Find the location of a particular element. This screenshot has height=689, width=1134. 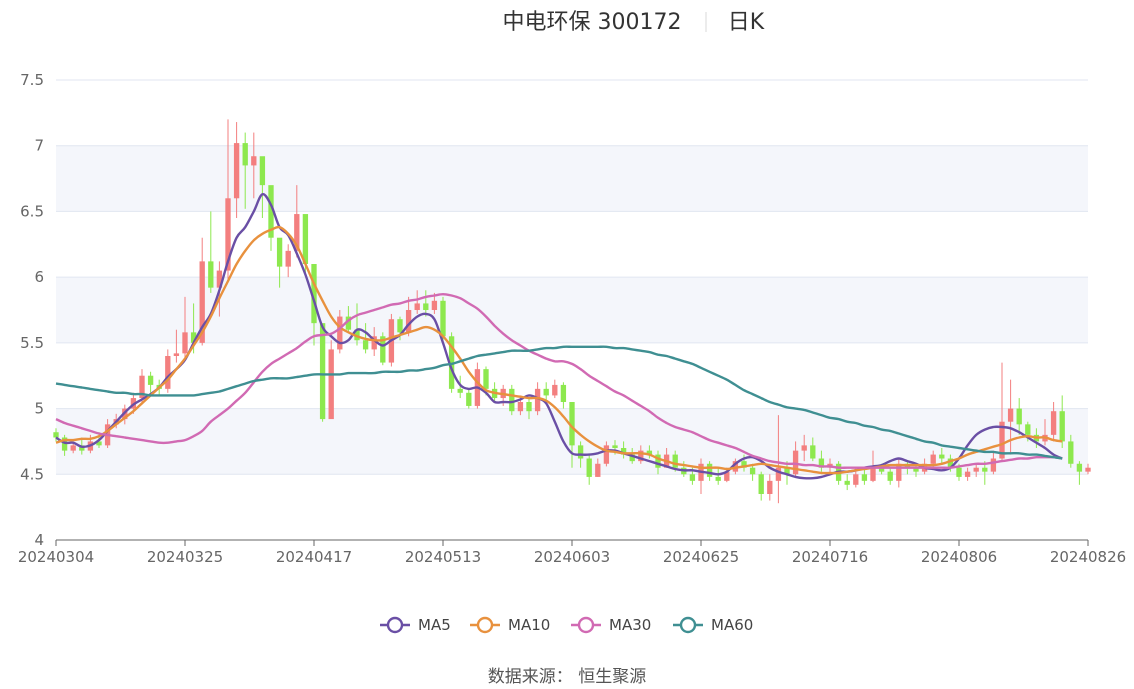

y-tick-label: 5 is located at coordinates (39, 409).